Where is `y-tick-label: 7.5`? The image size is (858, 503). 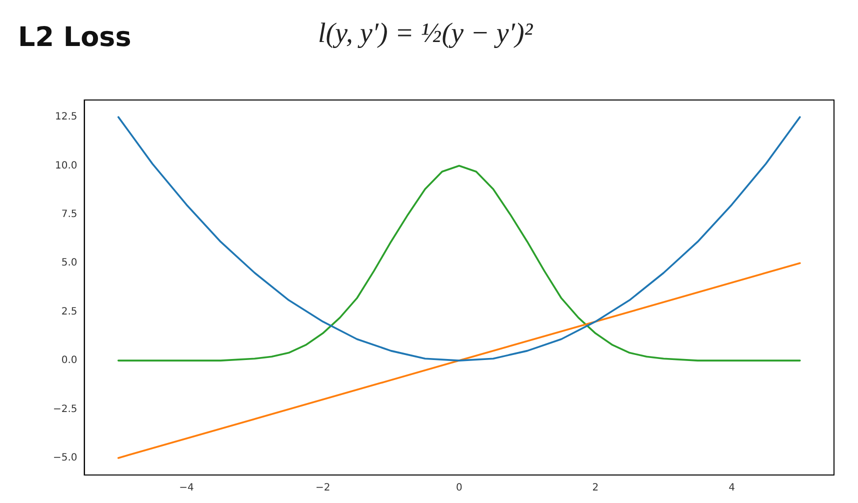
y-tick-label: 7.5 is located at coordinates (69, 214).